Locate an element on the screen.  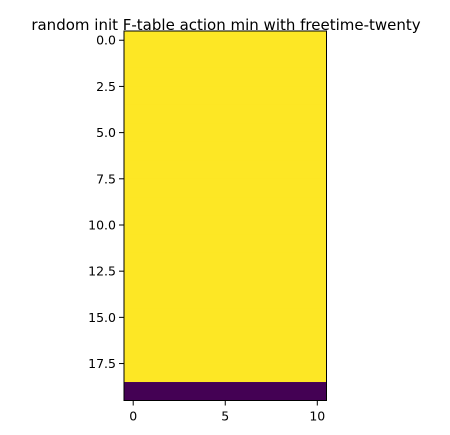
y-tick-label: 2.5 is located at coordinates (106, 86).